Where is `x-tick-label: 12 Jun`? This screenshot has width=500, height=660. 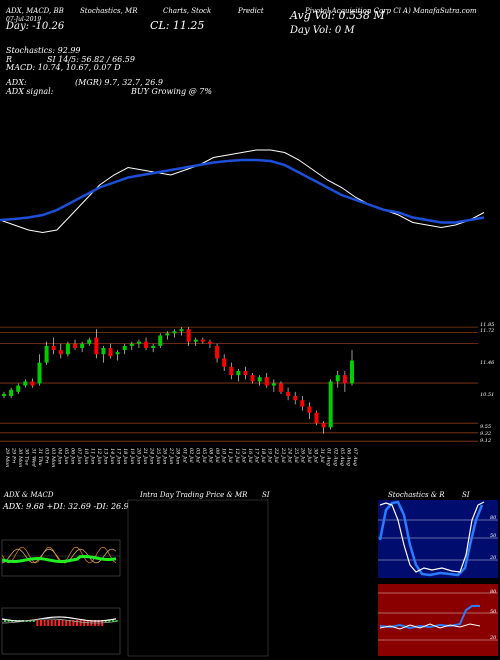
x-tick-label: 12 Jun is located at coordinates (99, 456).